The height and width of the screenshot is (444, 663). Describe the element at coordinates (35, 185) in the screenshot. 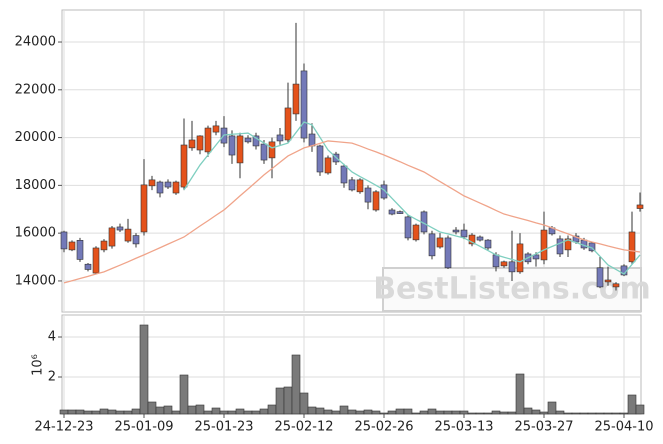

I see `y-tick-label: 18000` at that location.